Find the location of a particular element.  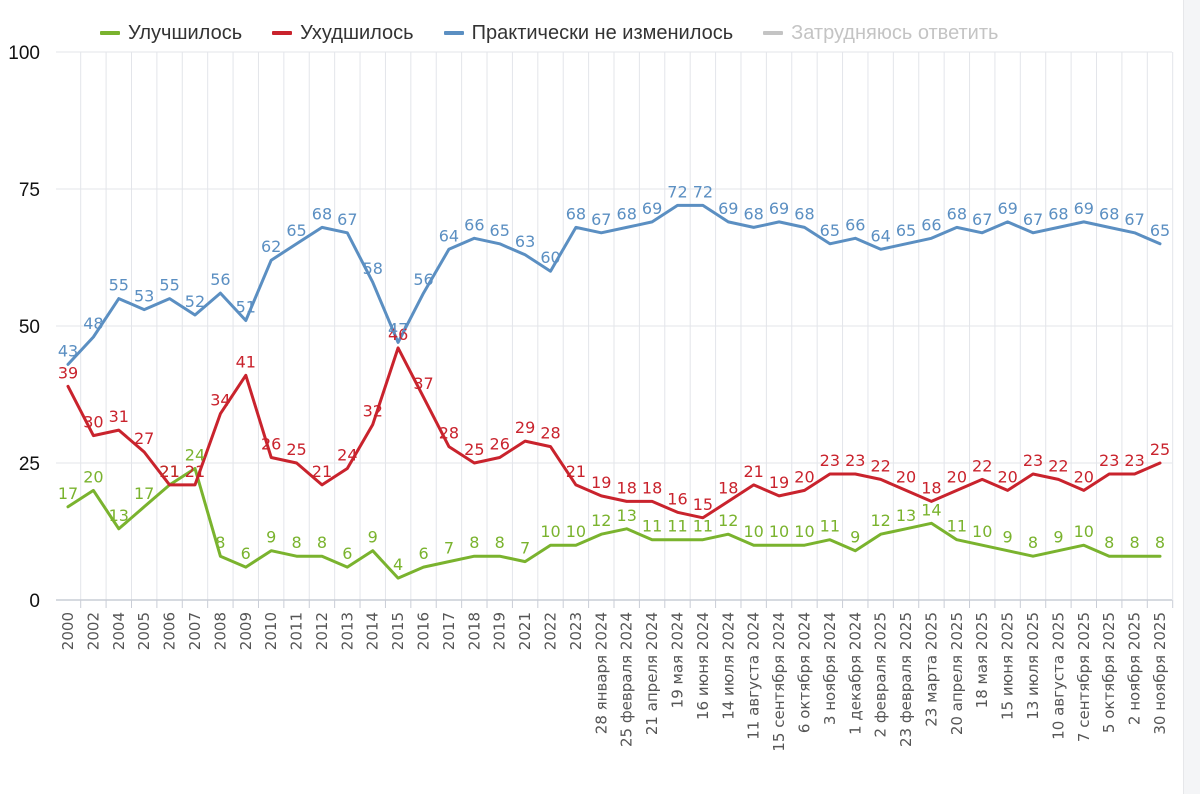

data-label: 32 is located at coordinates (373, 411).